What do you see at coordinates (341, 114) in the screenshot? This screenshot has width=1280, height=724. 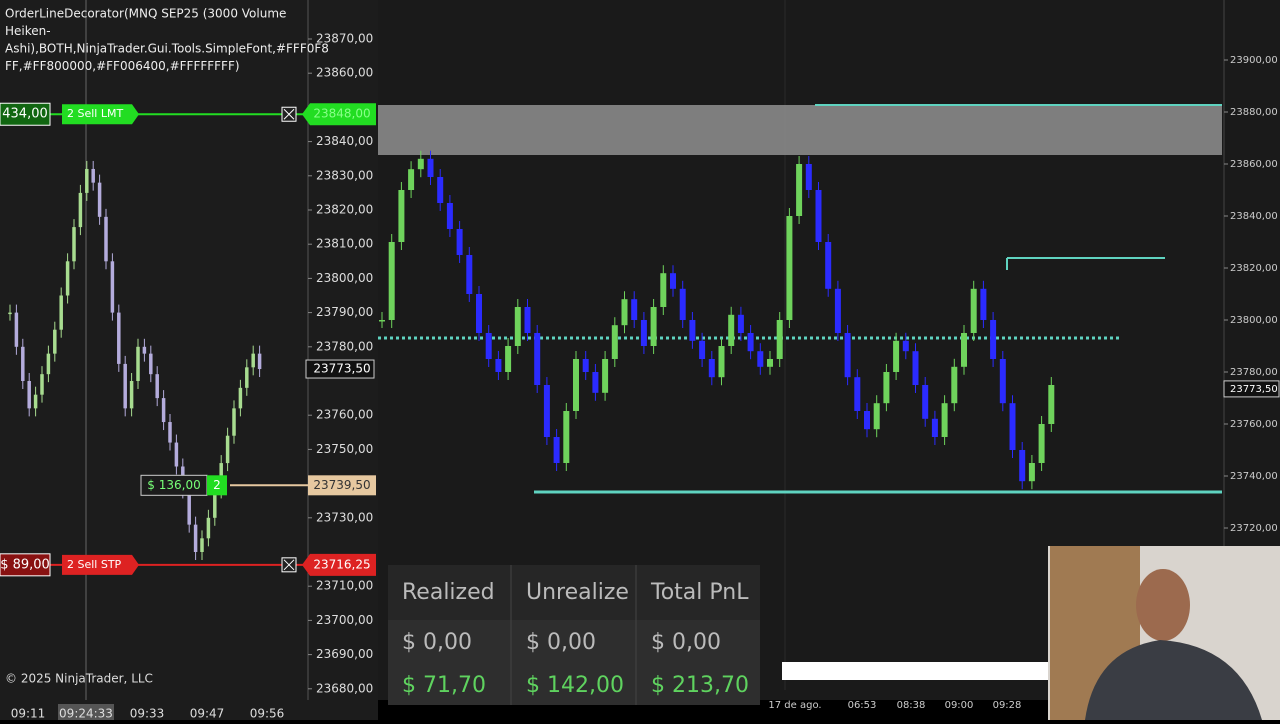 I see `order-price: 23848,00` at bounding box center [341, 114].